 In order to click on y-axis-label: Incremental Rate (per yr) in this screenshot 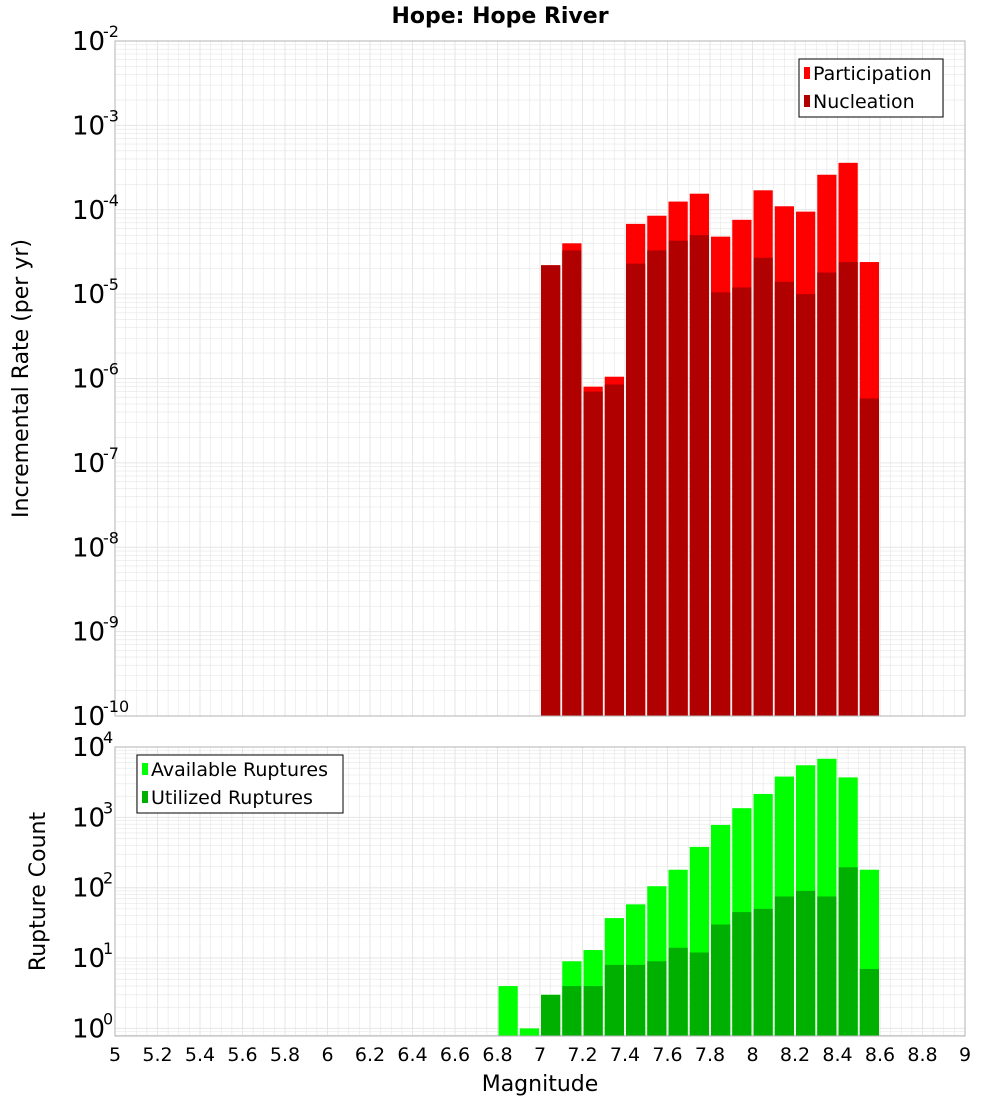, I will do `click(21, 378)`.